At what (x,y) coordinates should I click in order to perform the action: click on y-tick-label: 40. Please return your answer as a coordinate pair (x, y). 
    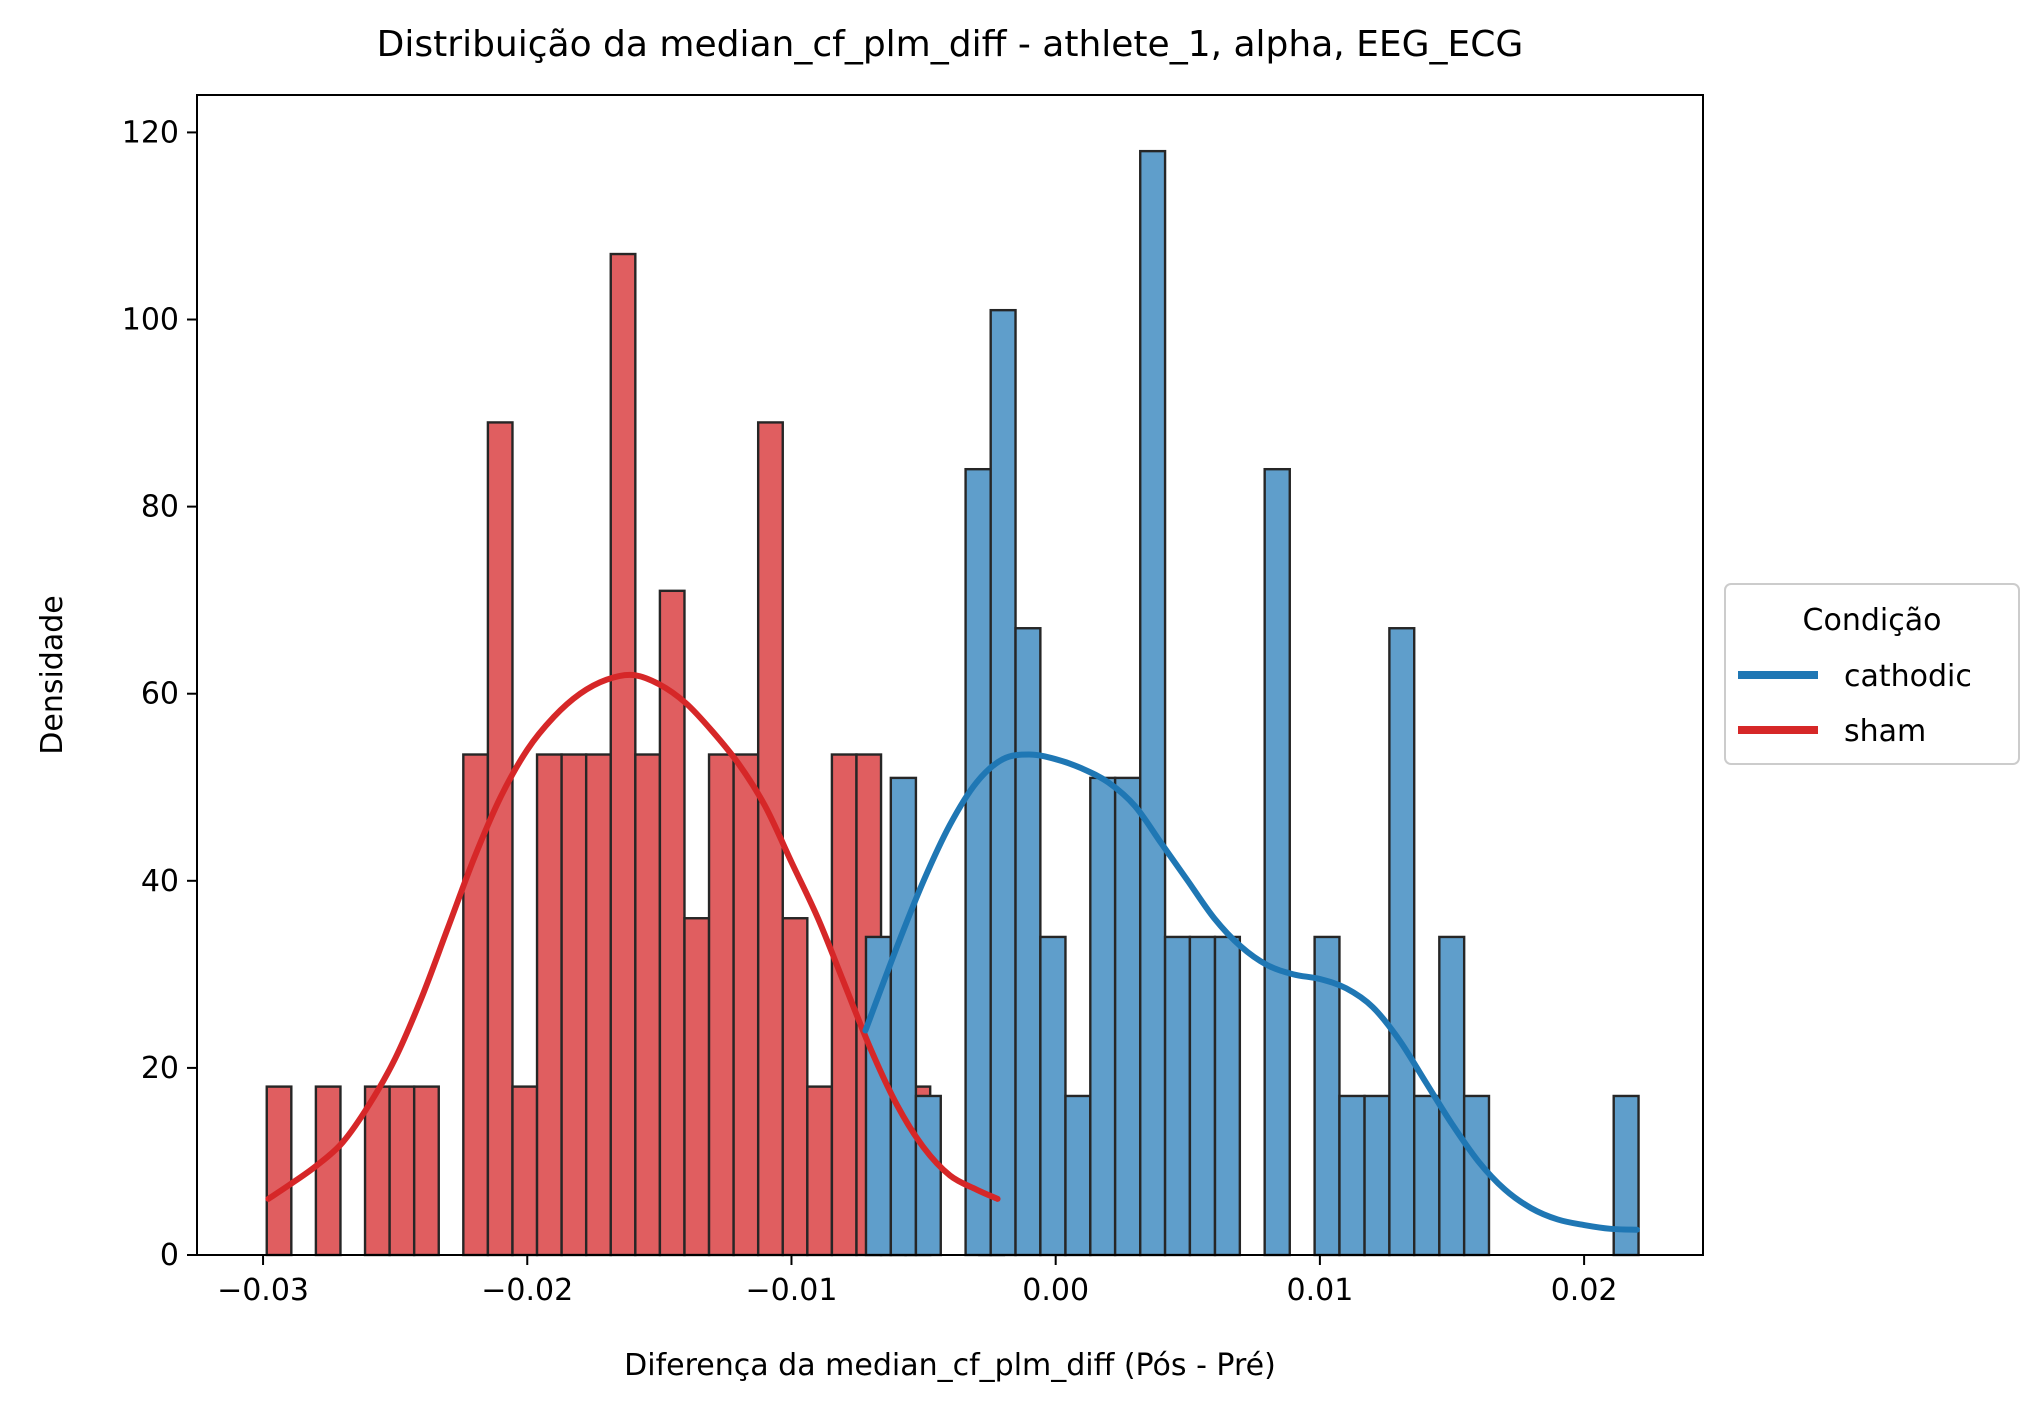
    Looking at the image, I should click on (160, 881).